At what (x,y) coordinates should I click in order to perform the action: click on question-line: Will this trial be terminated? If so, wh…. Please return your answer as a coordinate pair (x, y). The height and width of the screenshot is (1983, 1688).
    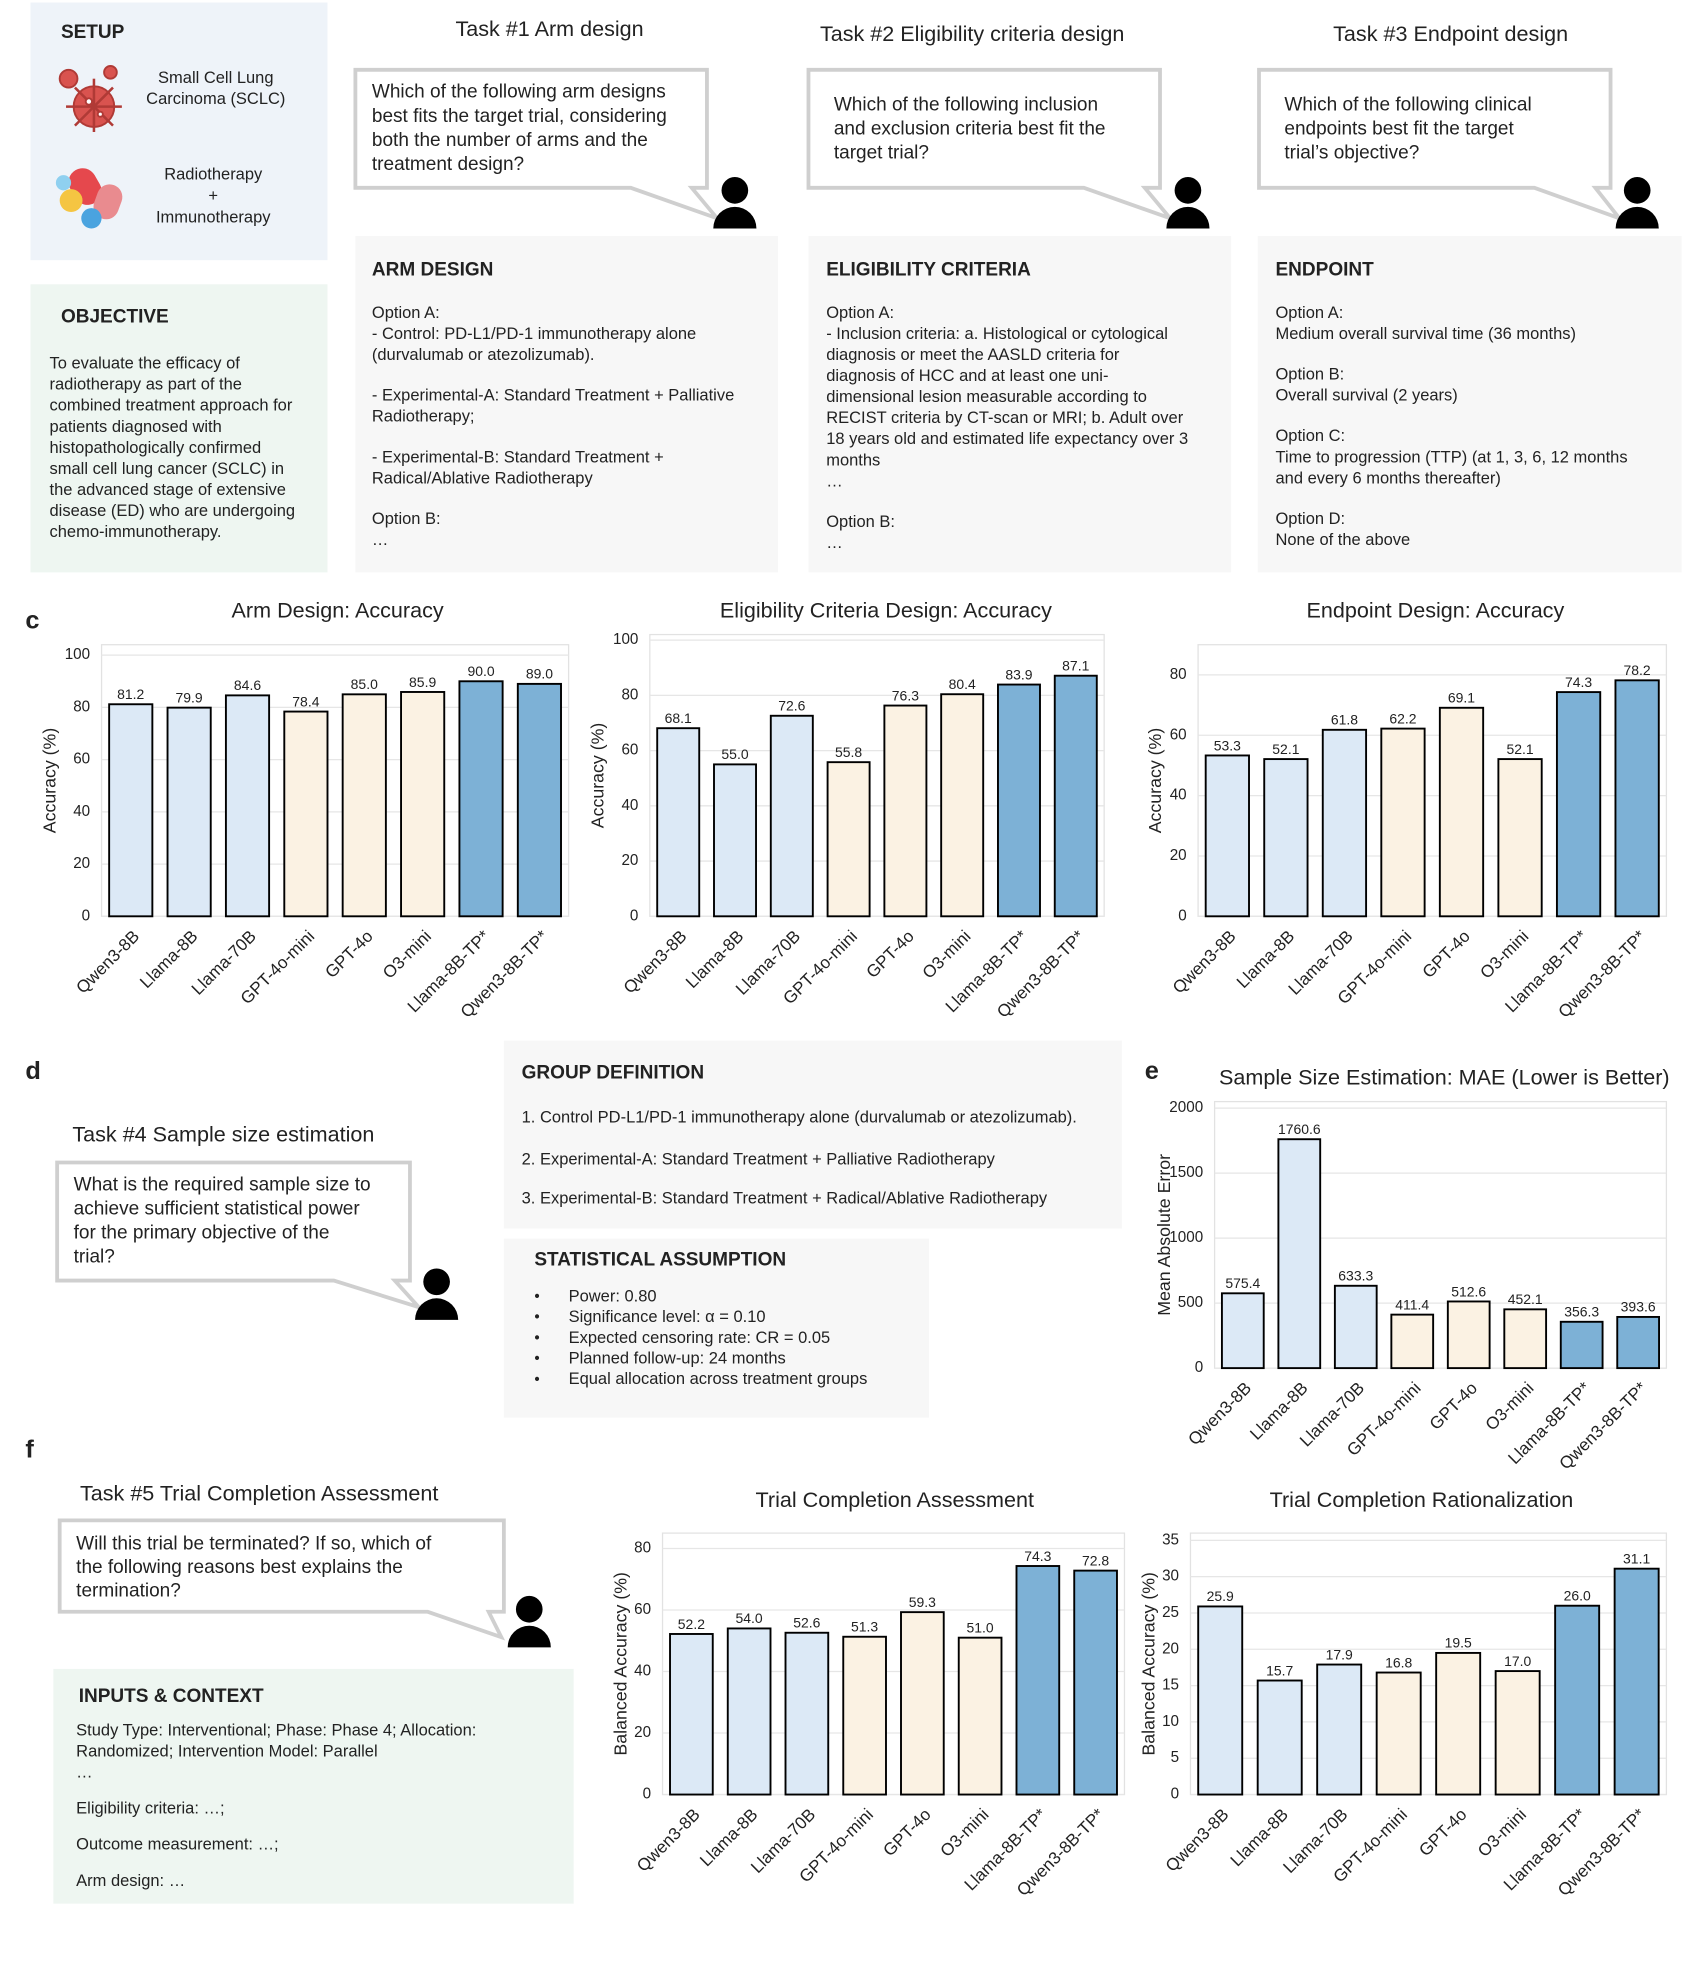
    Looking at the image, I should click on (254, 1544).